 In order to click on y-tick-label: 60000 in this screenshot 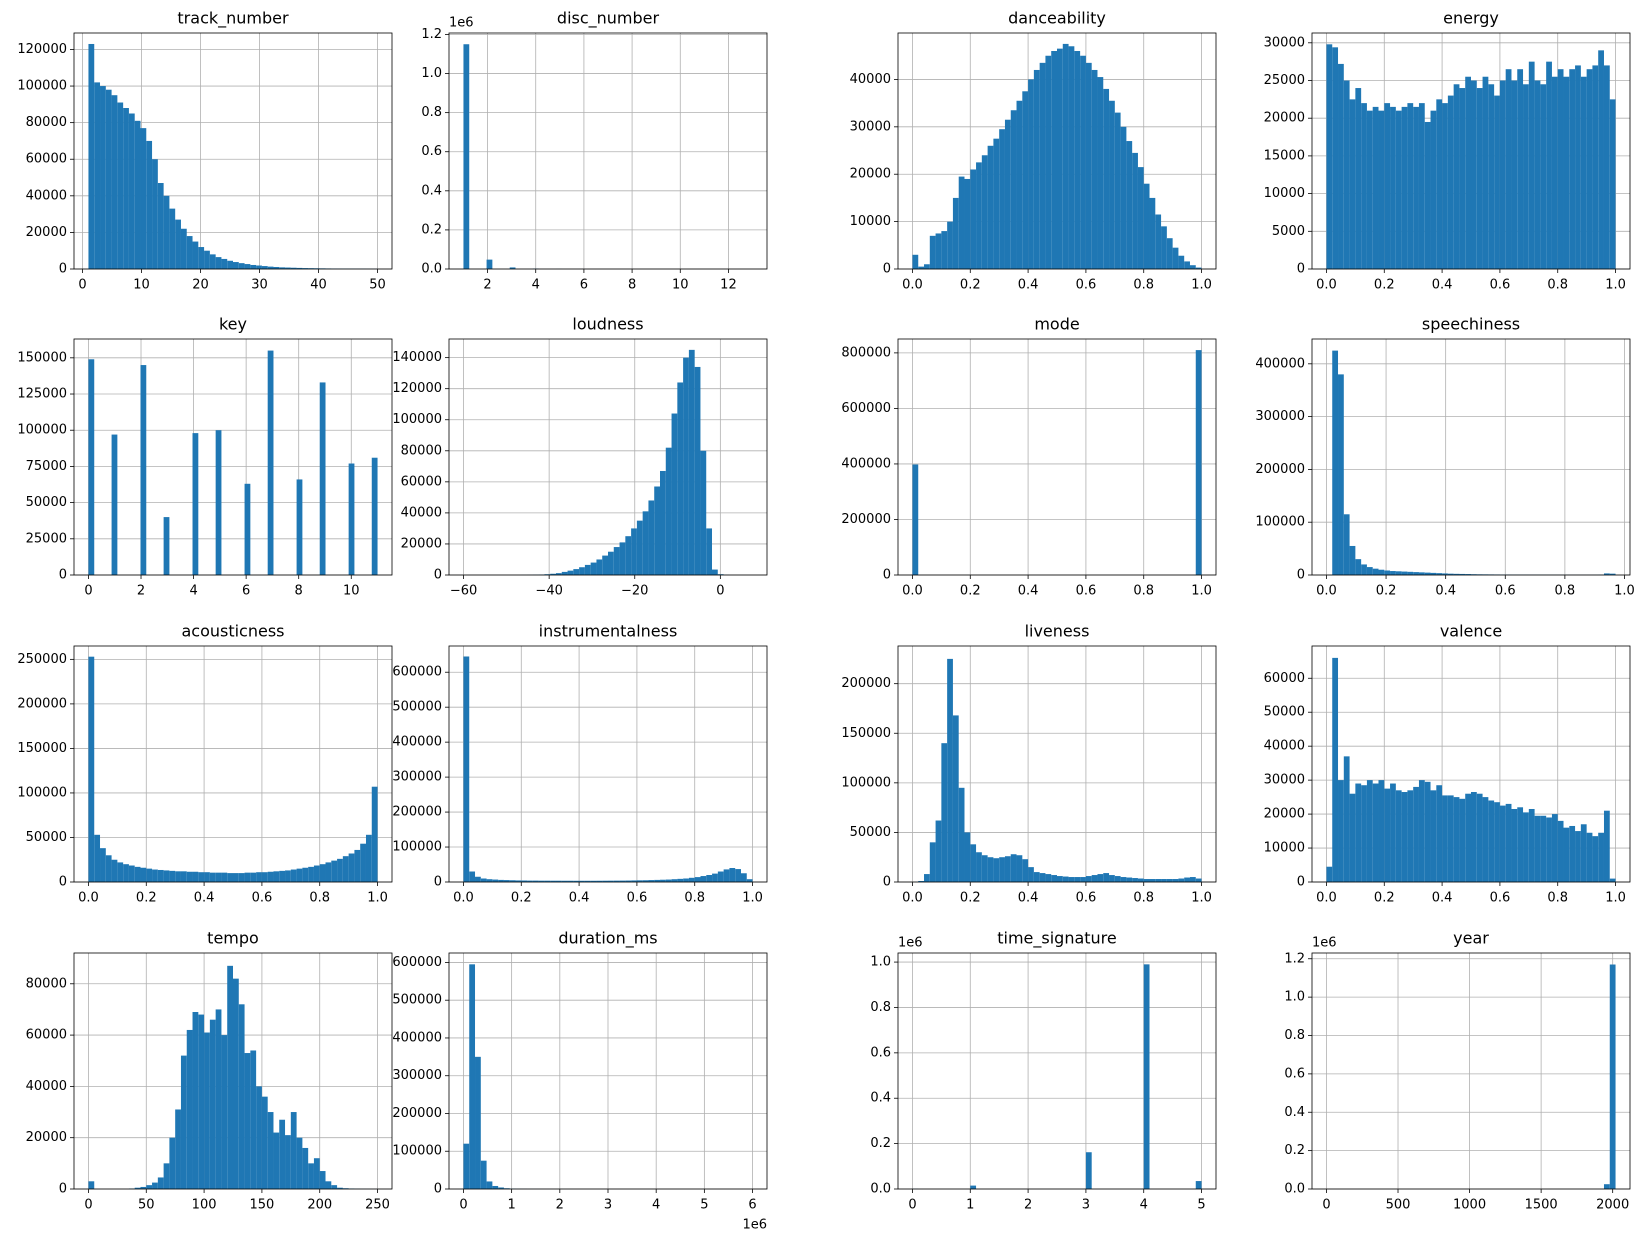, I will do `click(421, 481)`.